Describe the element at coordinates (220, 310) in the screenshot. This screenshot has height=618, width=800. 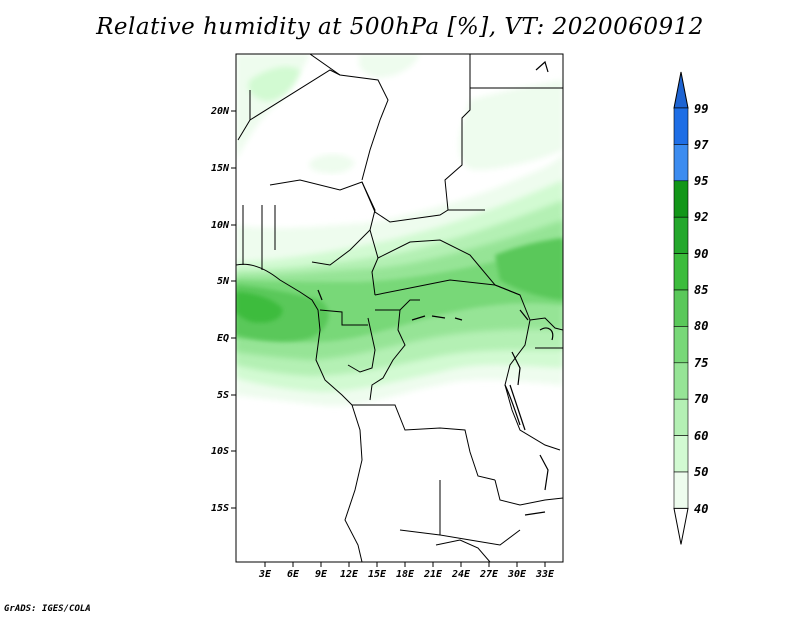
I see `latitude-labels: 20N 15N 10N 5N EQ 5S 10S 15S` at that location.